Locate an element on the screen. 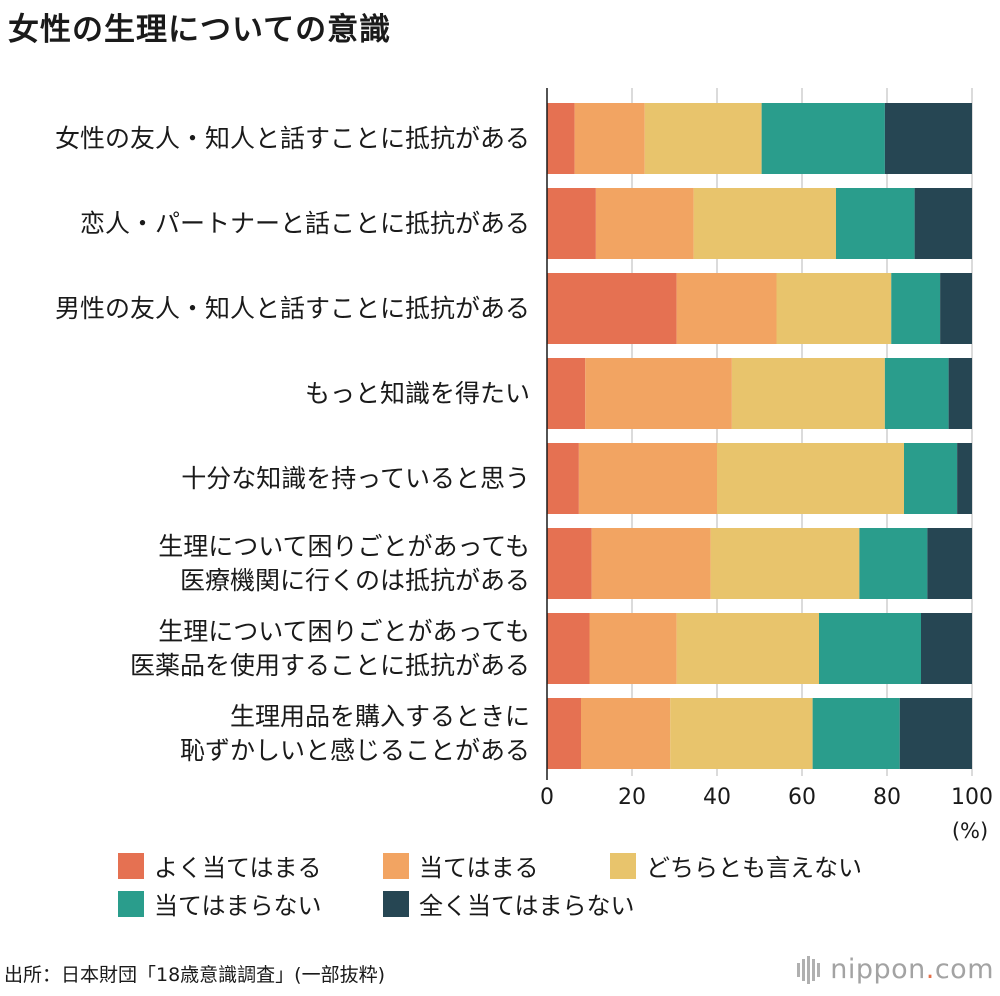 Image resolution: width=1000 pixels, height=996 pixels. legend-item-not-applicable: 当てはまらない is located at coordinates (220, 903).